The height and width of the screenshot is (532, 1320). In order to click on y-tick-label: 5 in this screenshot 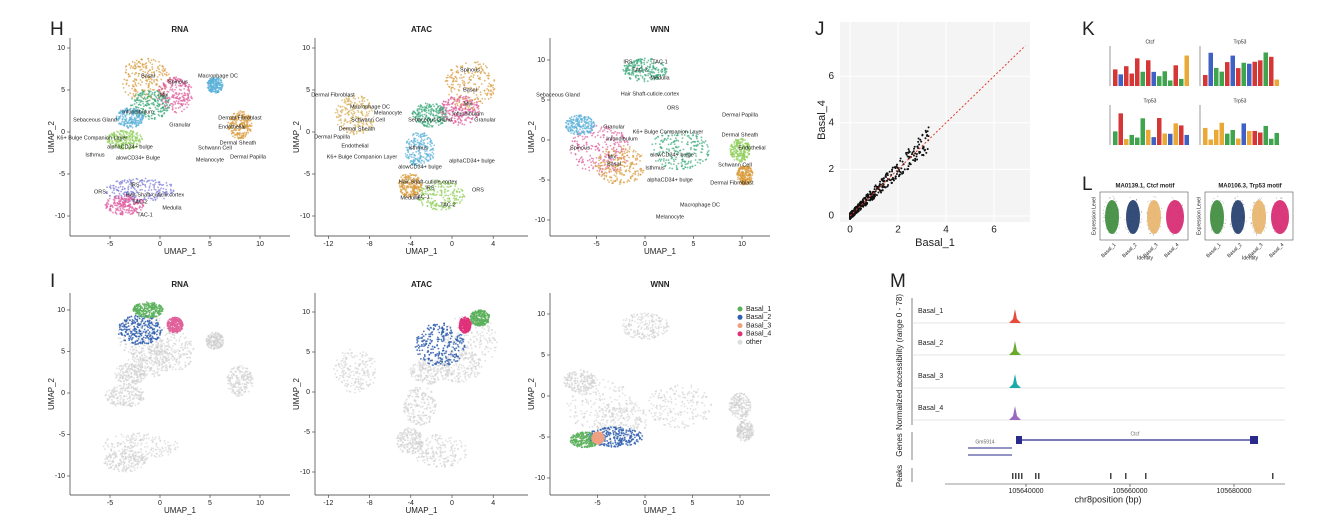, I will do `click(308, 90)`.